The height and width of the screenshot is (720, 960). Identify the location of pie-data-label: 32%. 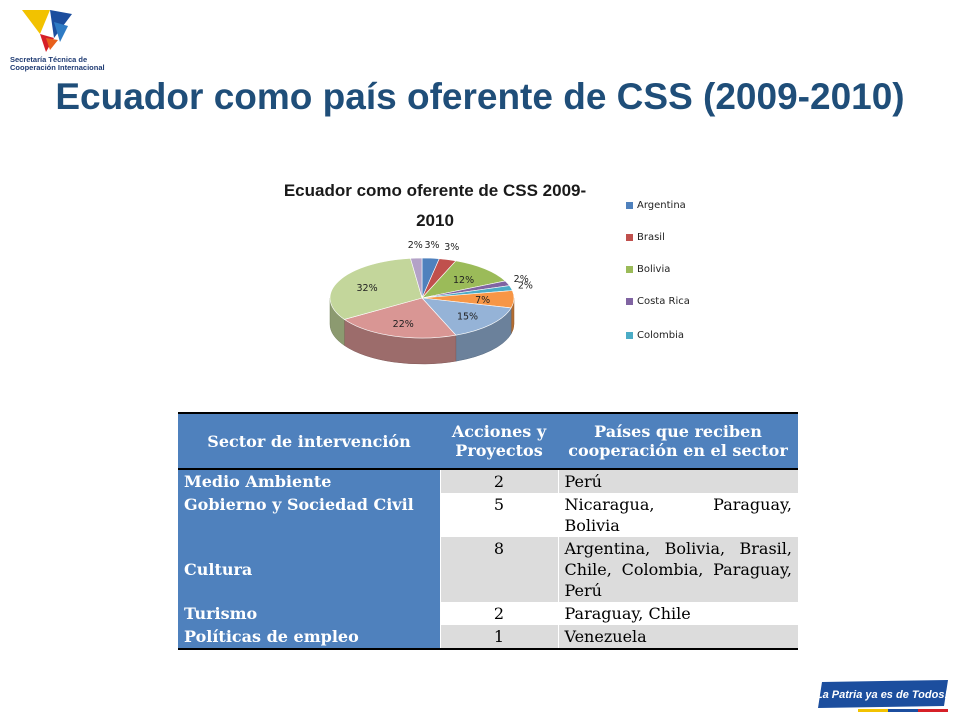
(366, 288).